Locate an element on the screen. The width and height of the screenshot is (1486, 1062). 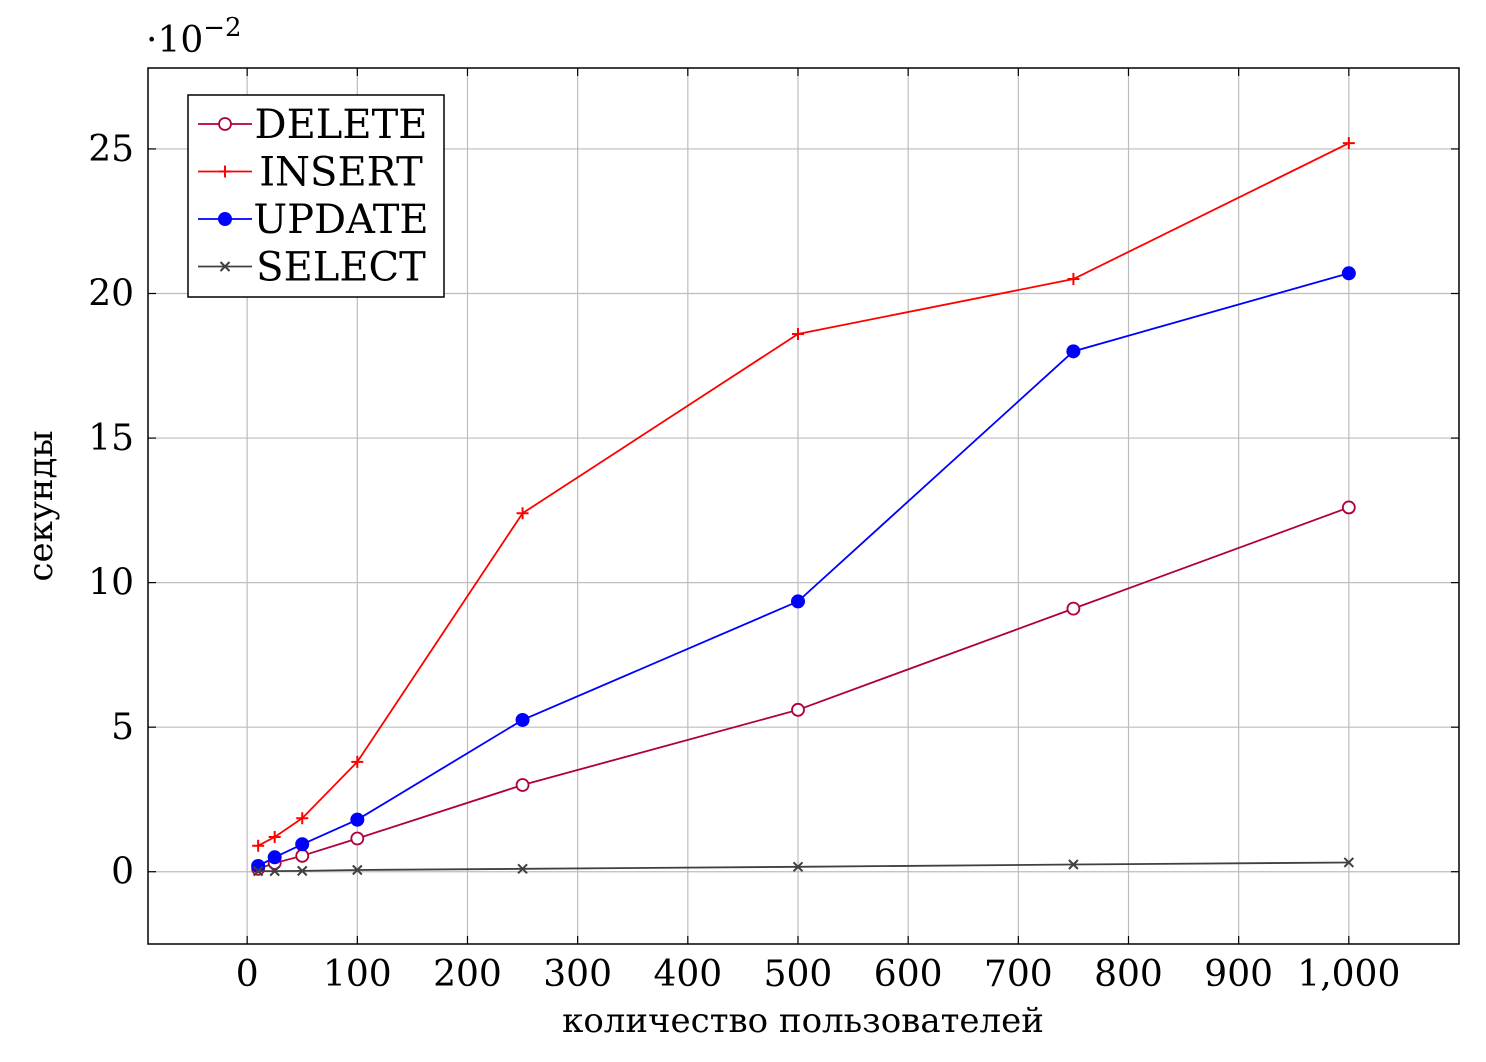
y-axis-label: секунды is located at coordinates (41, 505).